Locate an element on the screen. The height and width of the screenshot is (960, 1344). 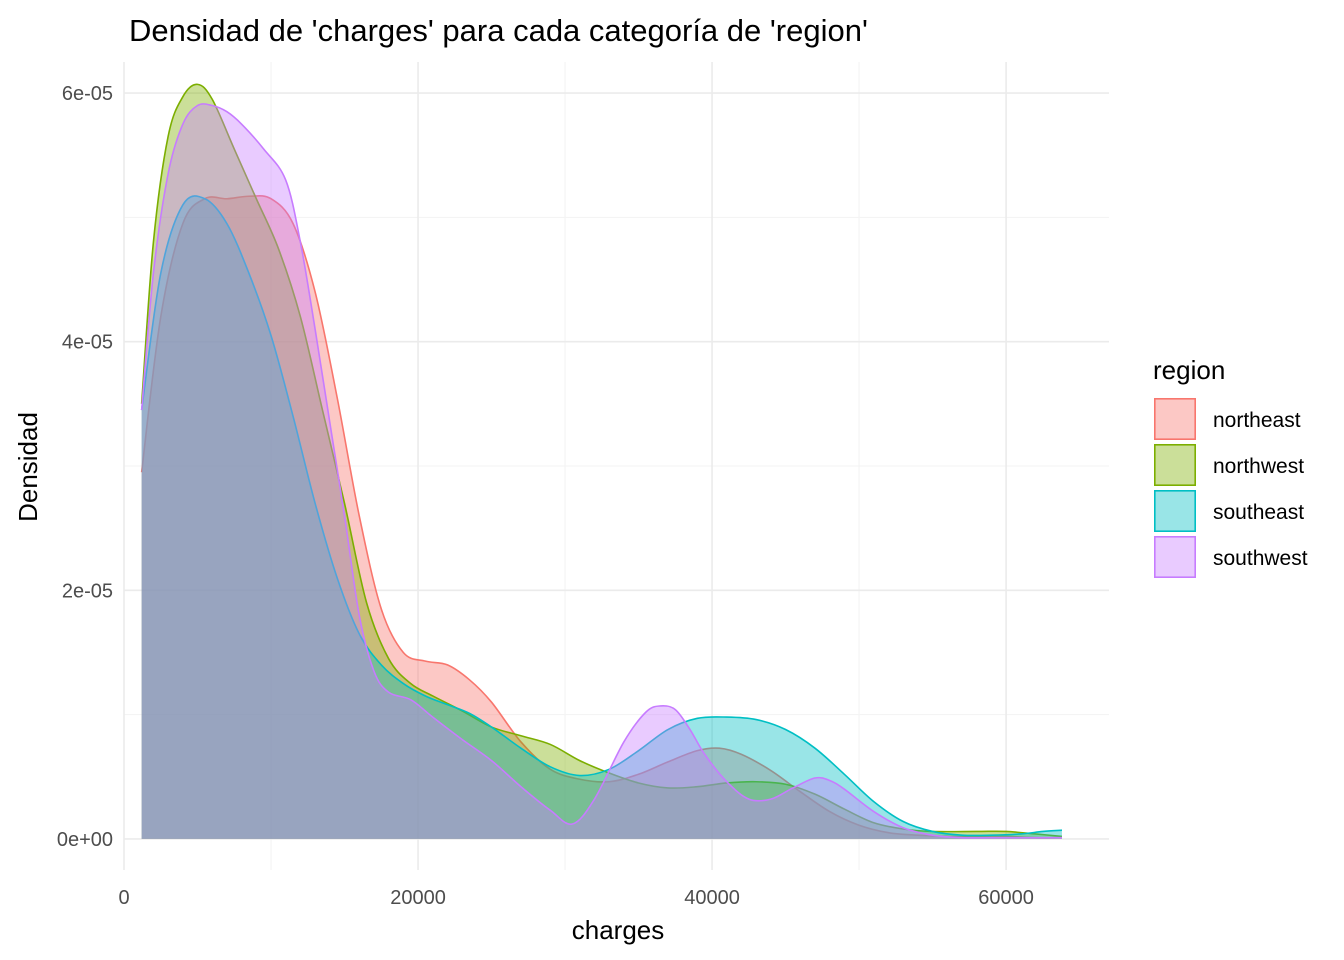
legend-item-southwest: southwest is located at coordinates (1231, 556).